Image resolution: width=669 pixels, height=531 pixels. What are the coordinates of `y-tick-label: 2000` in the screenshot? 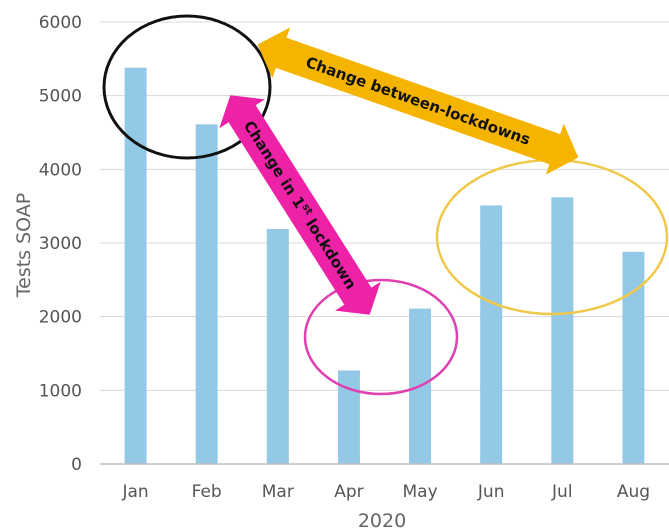 It's located at (60, 318).